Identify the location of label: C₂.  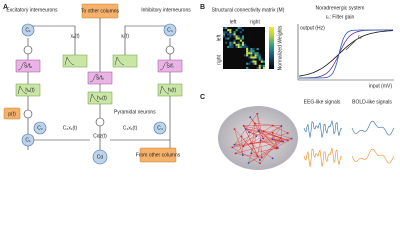
(40, 128).